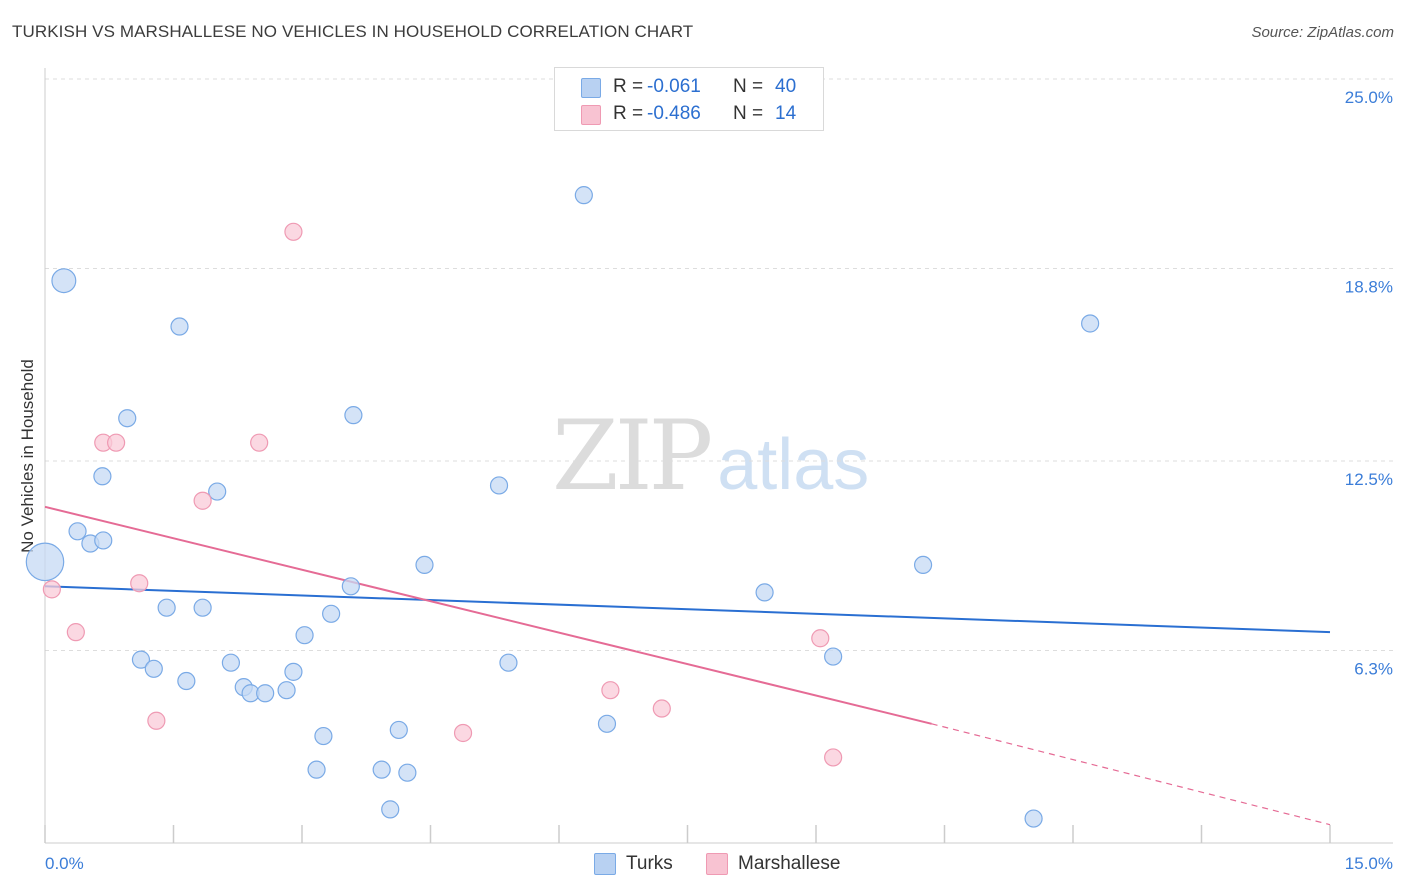 Image resolution: width=1406 pixels, height=892 pixels. What do you see at coordinates (1369, 863) in the screenshot?
I see `x-tick-label: 15.0%` at bounding box center [1369, 863].